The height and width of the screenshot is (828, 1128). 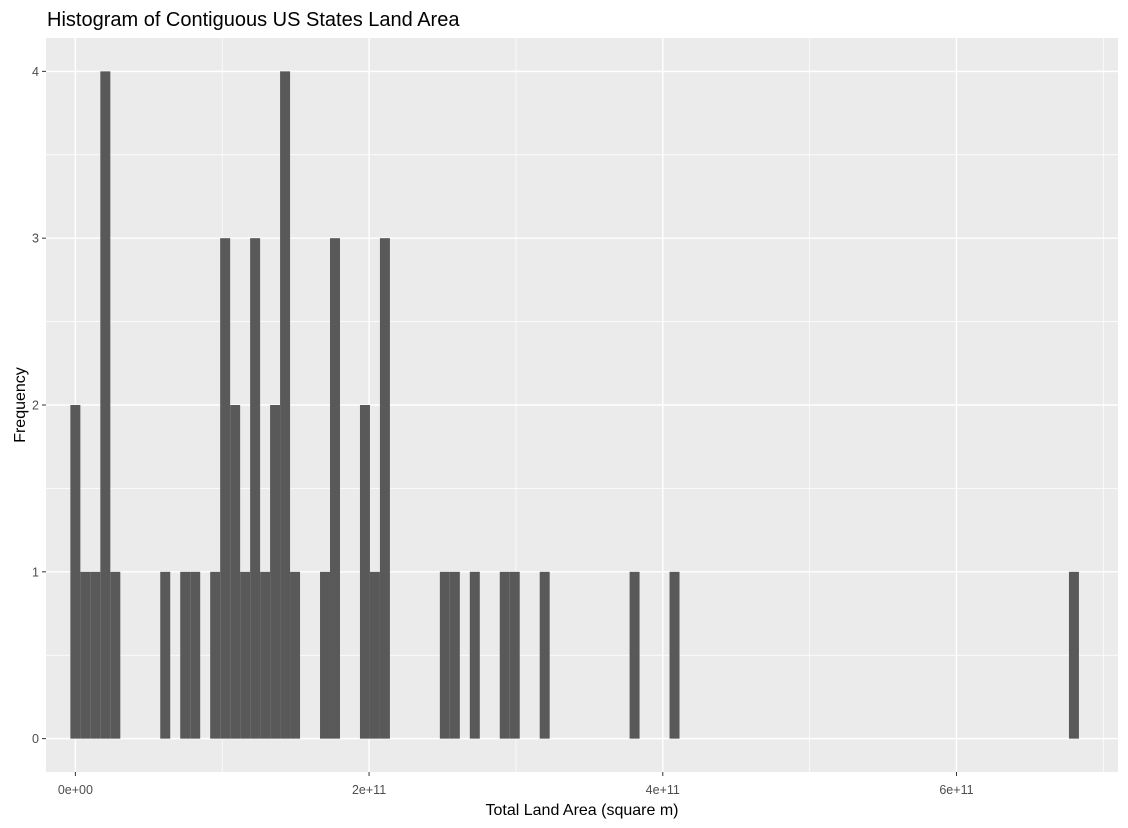 I want to click on x-axis-title: Total Land Area (square m), so click(x=582, y=810).